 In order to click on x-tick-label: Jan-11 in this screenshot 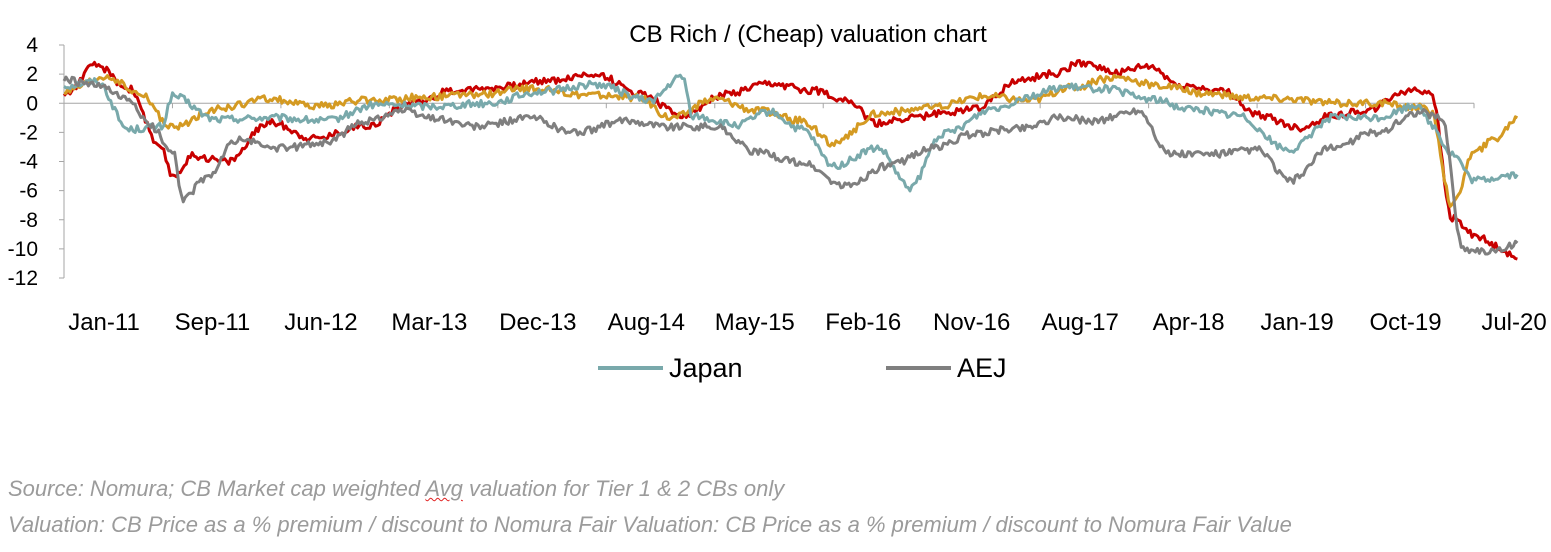, I will do `click(104, 322)`.